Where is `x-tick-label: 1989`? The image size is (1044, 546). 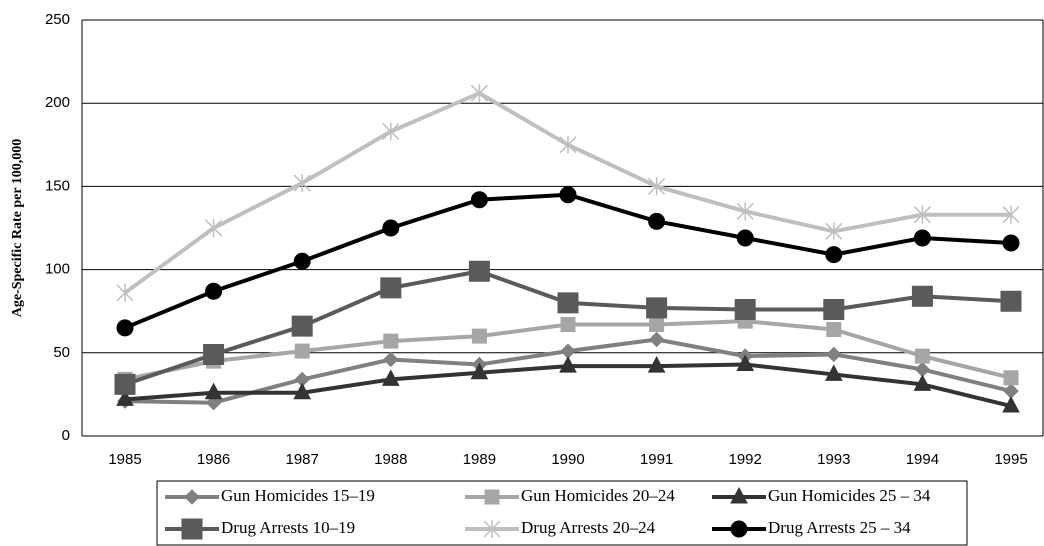 x-tick-label: 1989 is located at coordinates (479, 459).